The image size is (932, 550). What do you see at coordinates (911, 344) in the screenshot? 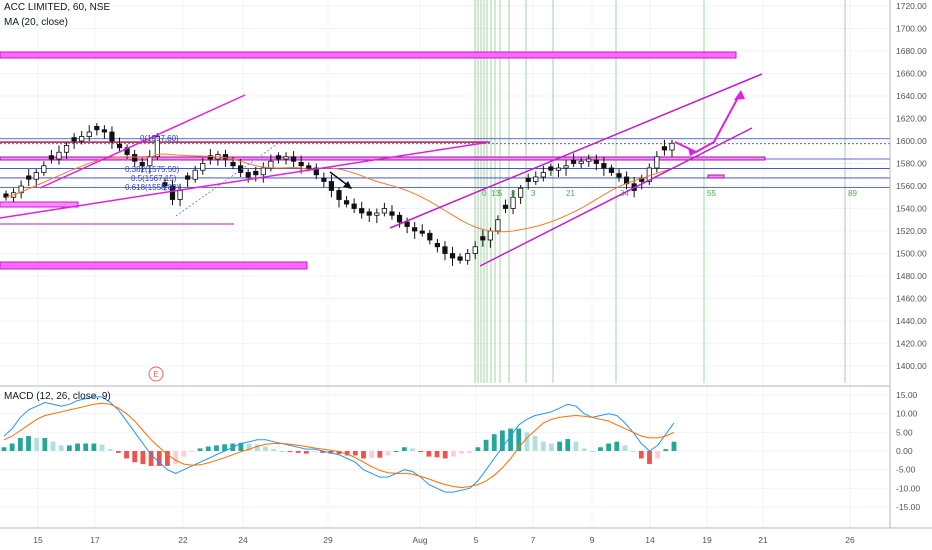
I see `price-tick-label: 1420.00` at bounding box center [911, 344].